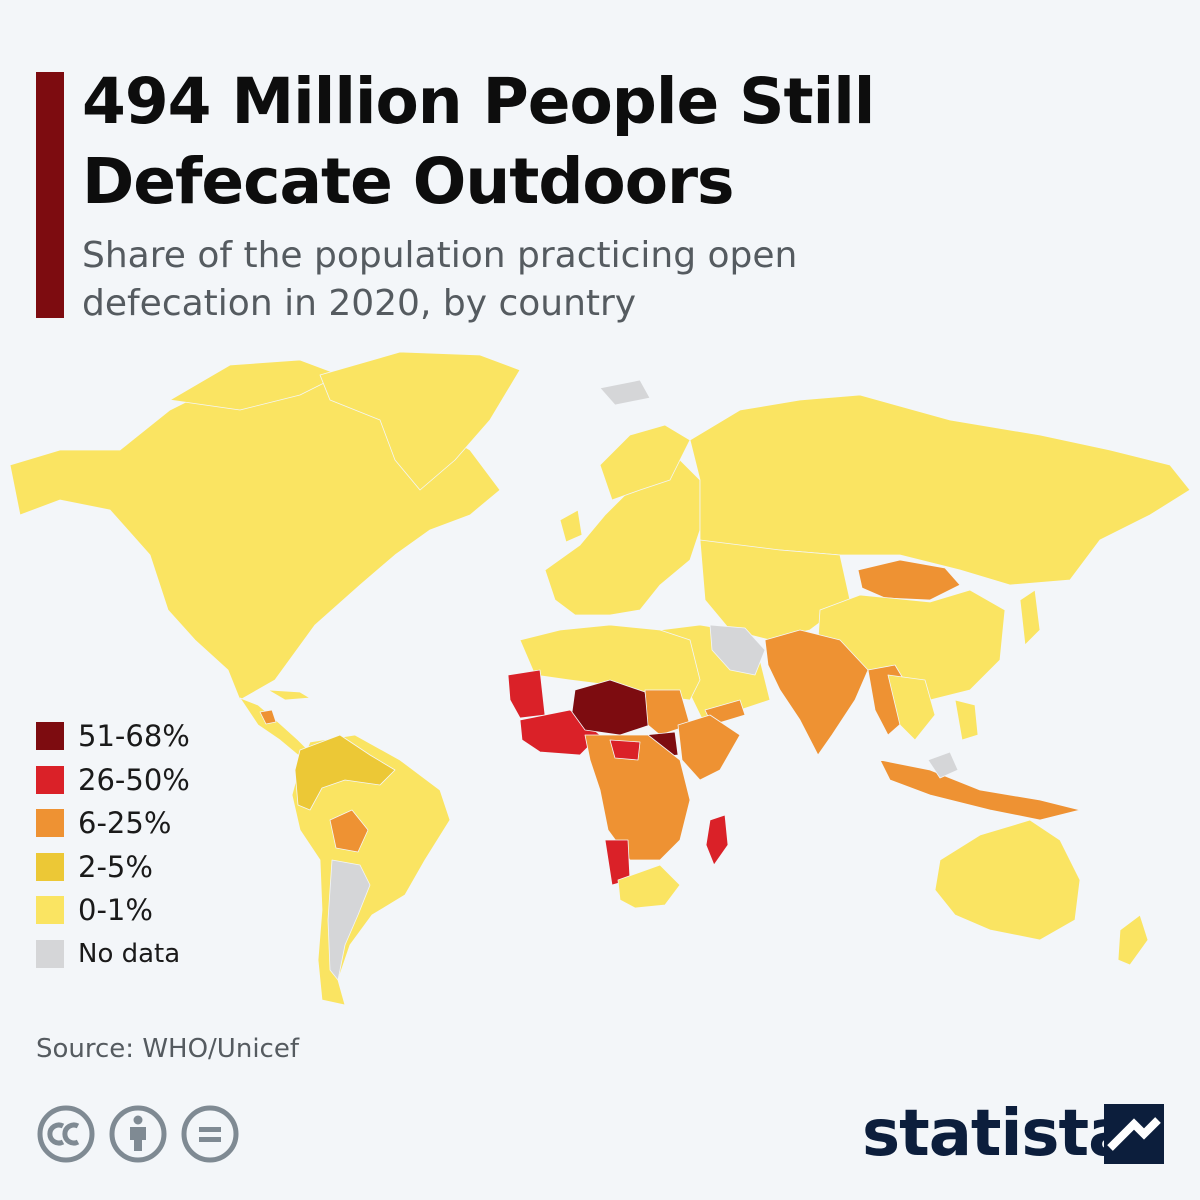 The width and height of the screenshot is (1200, 1200). What do you see at coordinates (611, 707) in the screenshot?
I see `region-niger-chad` at bounding box center [611, 707].